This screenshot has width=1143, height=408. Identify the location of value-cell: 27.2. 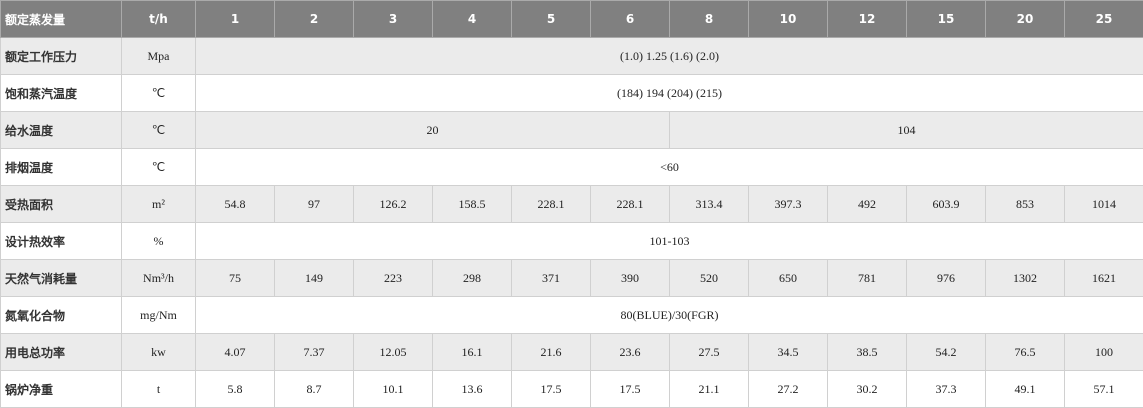
(788, 389).